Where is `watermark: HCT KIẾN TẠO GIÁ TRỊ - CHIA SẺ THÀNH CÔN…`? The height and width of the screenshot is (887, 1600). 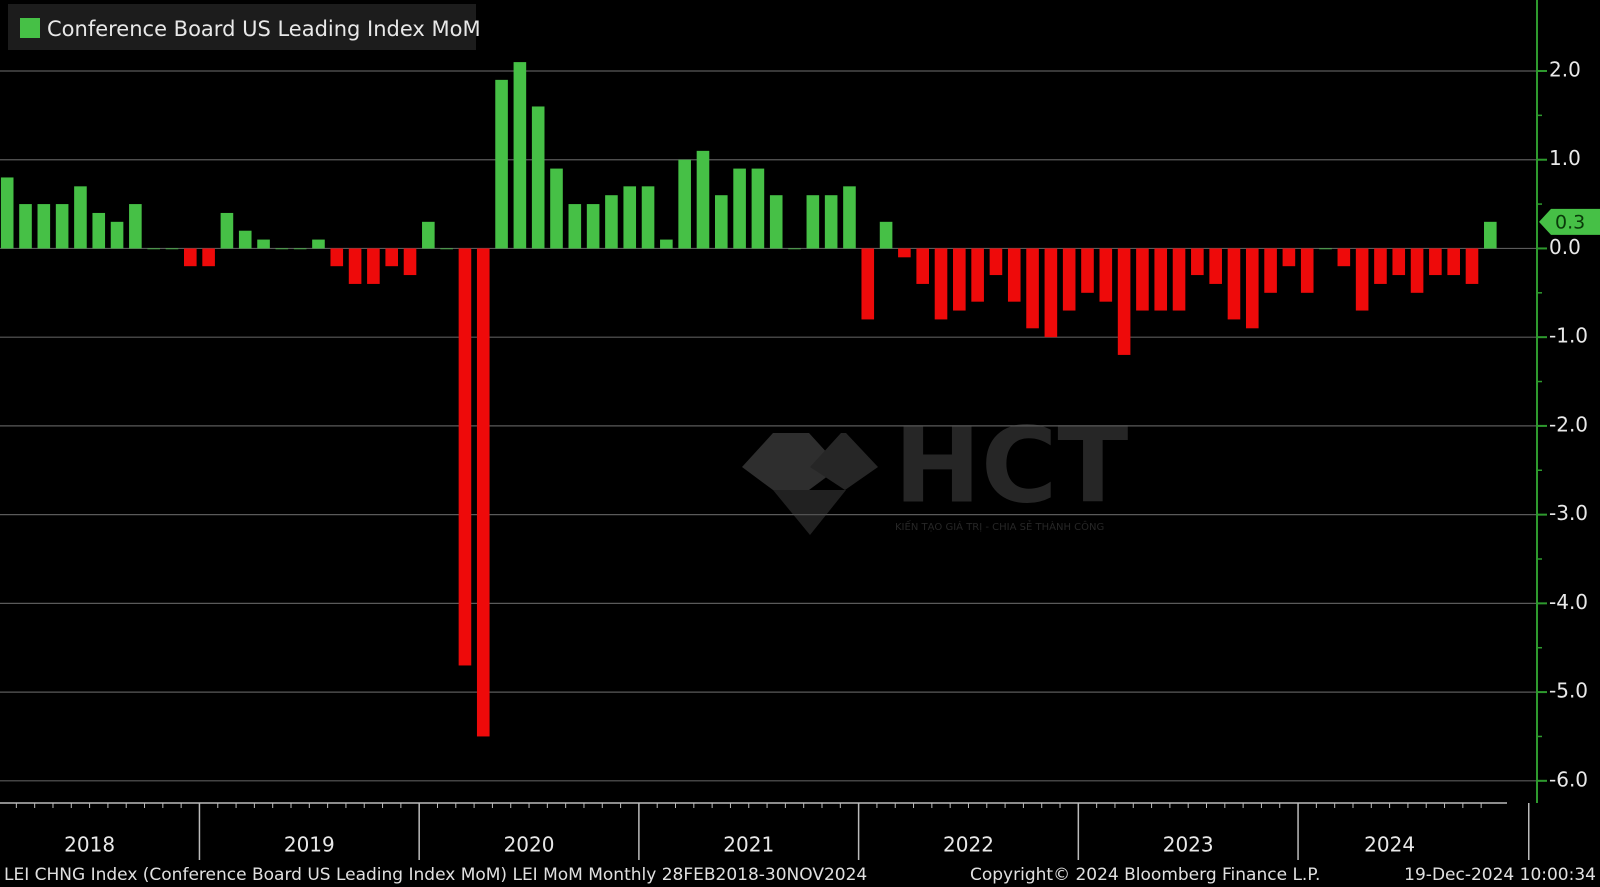
watermark: HCT KIẾN TẠO GIÁ TRỊ - CHIA SẺ THÀNH CÔN… is located at coordinates (935, 469).